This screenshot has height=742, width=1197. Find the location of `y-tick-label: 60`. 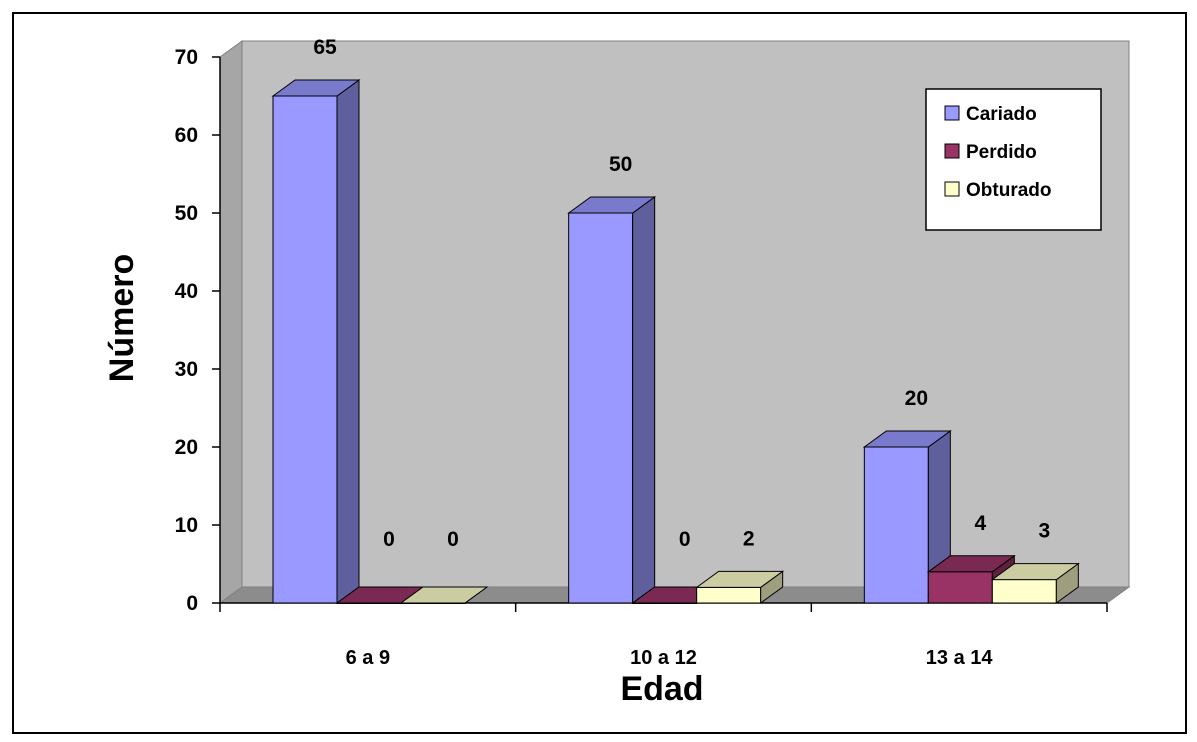

y-tick-label: 60 is located at coordinates (186, 135).